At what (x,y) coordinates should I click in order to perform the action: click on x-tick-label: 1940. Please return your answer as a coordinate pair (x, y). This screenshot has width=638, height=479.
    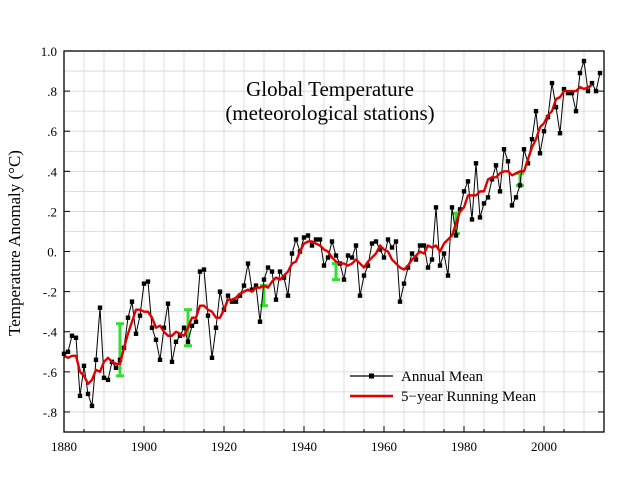
    Looking at the image, I should click on (304, 446).